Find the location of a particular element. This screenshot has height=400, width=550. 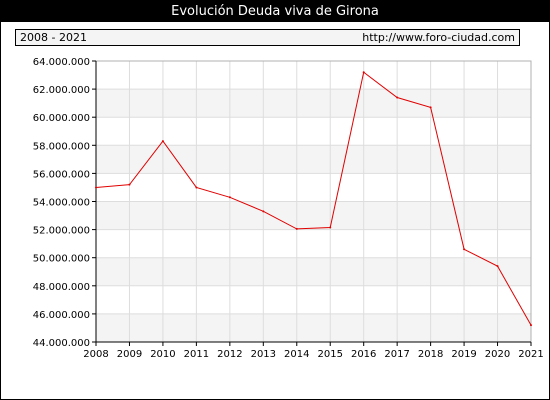

x-tick-label: 2017 is located at coordinates (396, 354).